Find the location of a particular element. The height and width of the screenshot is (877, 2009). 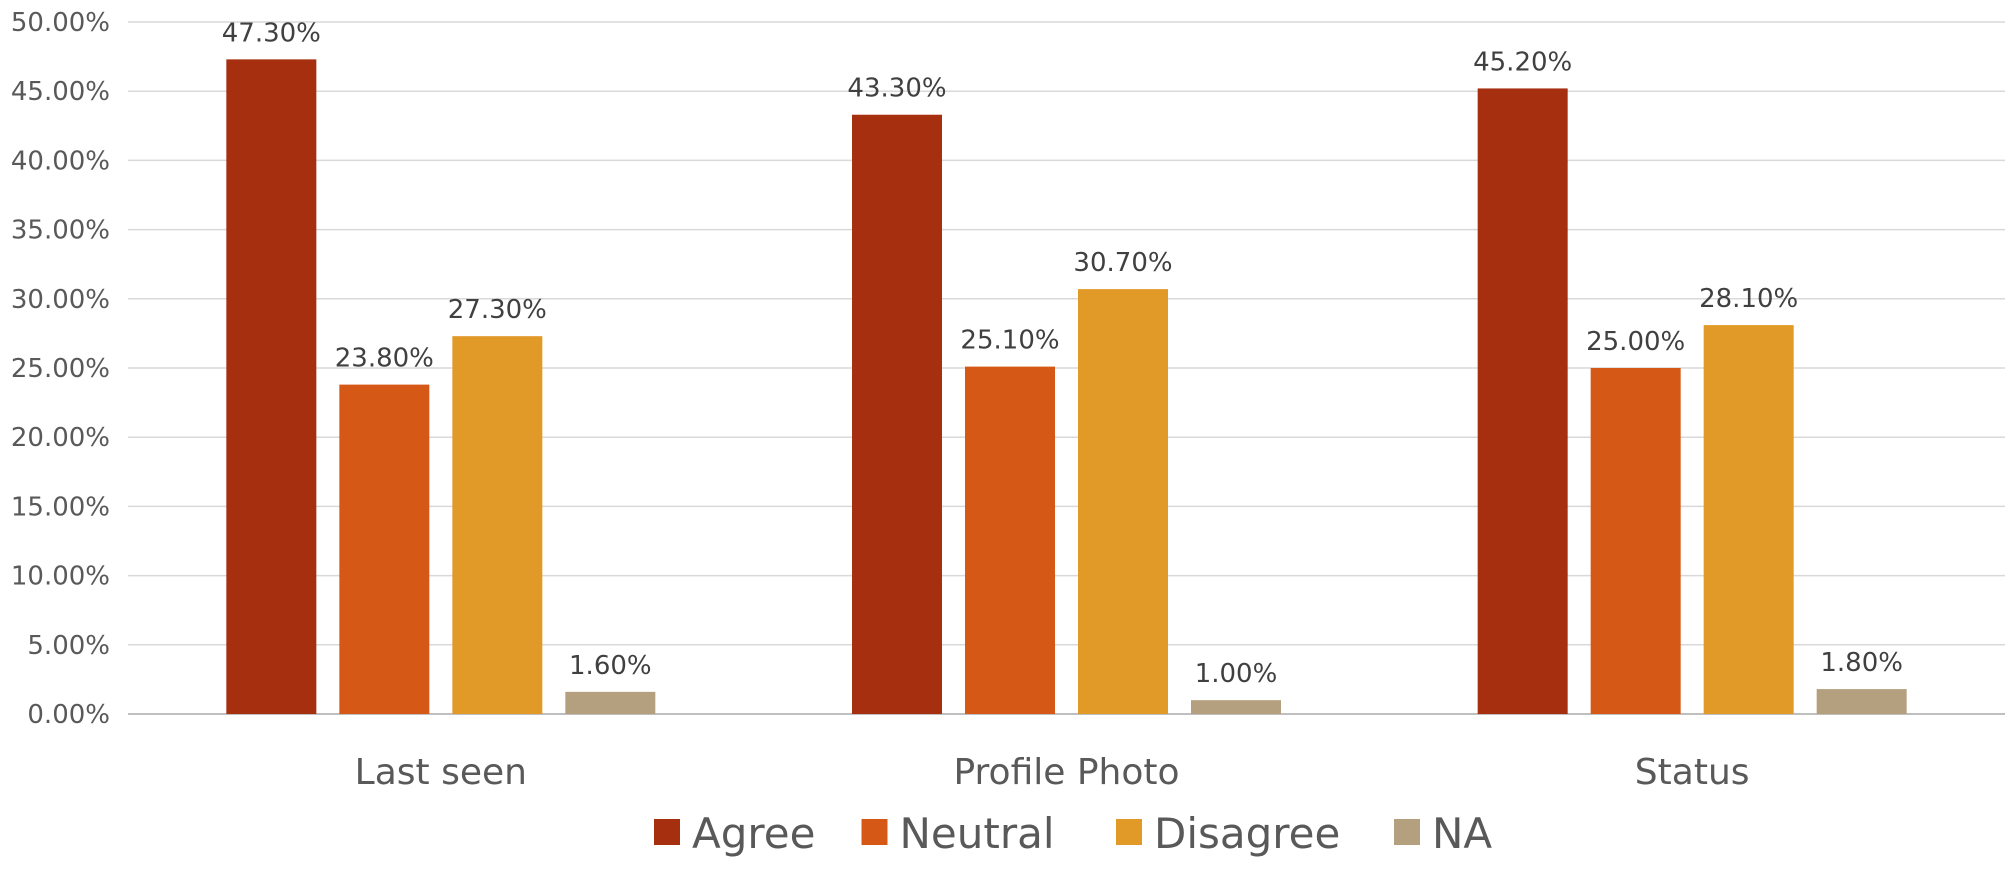

legend-label: Agree is located at coordinates (753, 833).